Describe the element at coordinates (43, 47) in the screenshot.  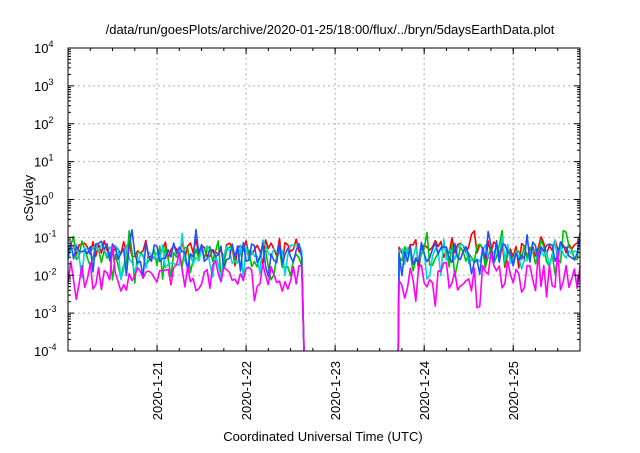
I see `y-tick-label: 10⁴` at that location.